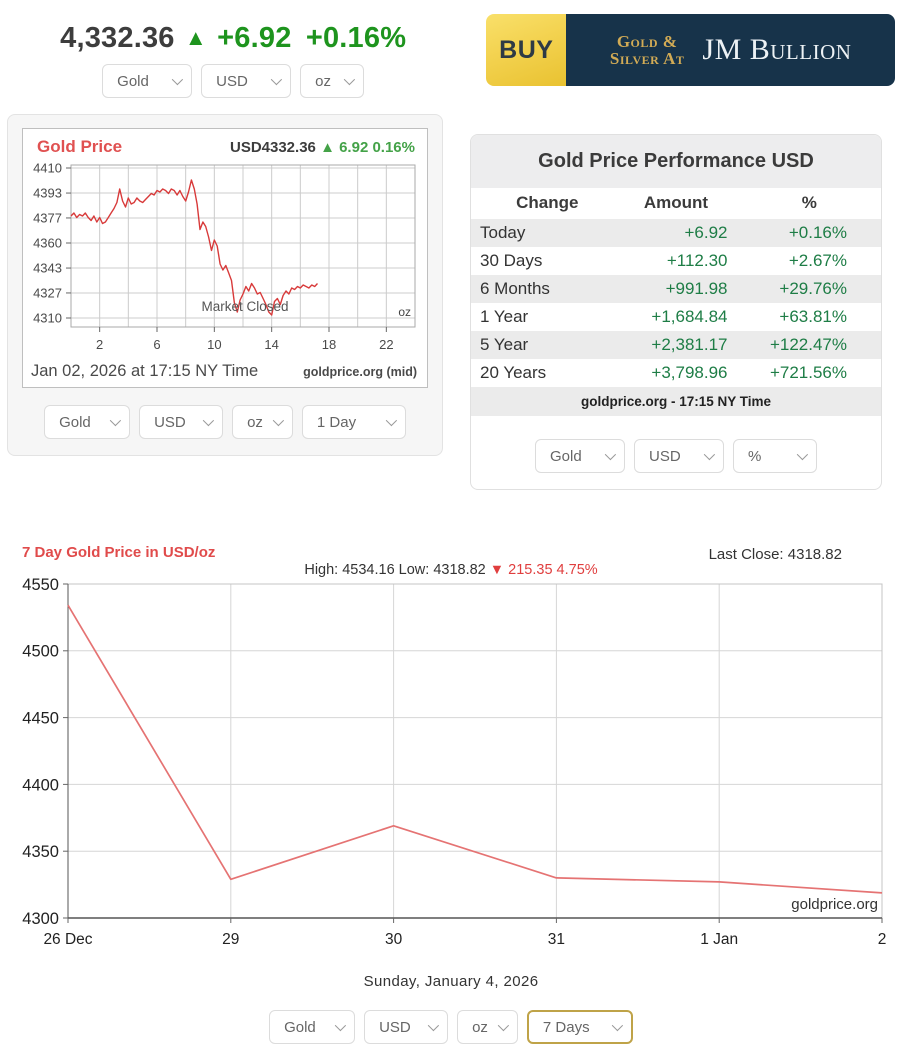  I want to click on intraday-chart-header: Gold Price USD4332.36 ▲ 6.92 0.16%, so click(225, 148).